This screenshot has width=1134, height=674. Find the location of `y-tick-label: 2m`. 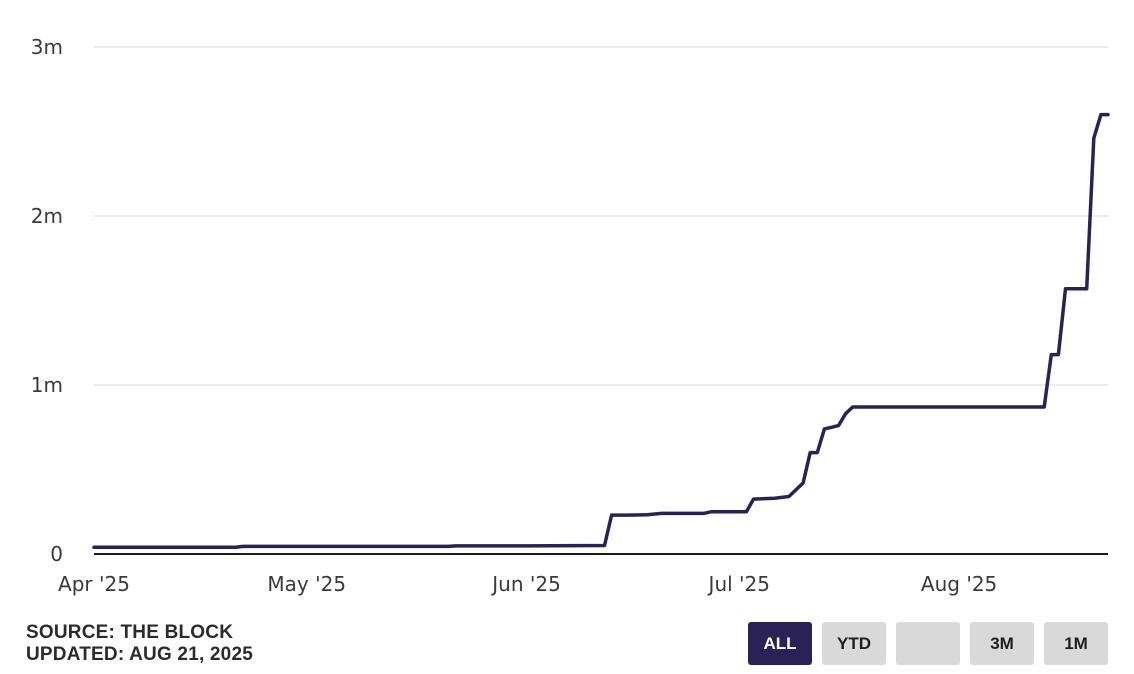

y-tick-label: 2m is located at coordinates (47, 216).